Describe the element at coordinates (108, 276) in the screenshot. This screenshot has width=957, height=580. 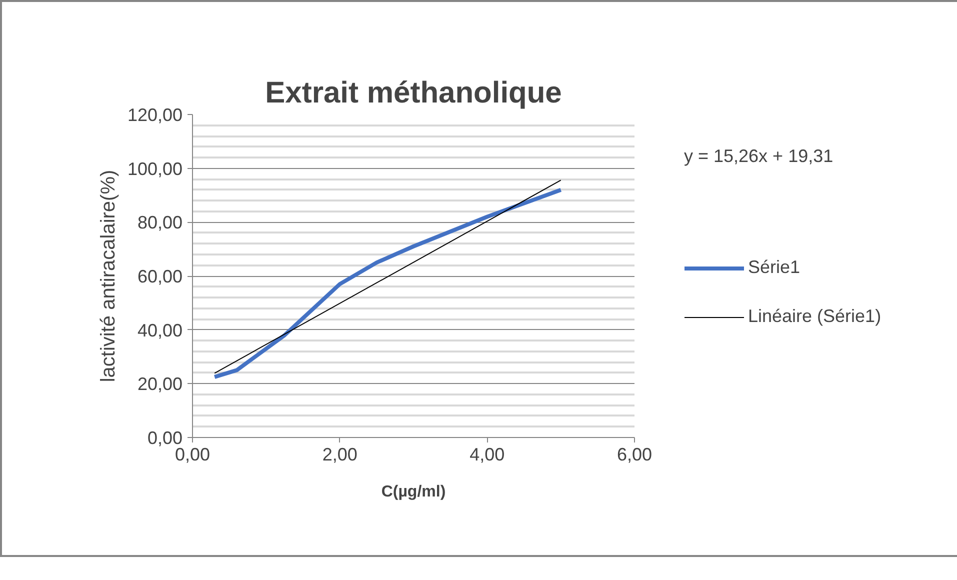
I see `y-axis-title: lactivité antiracalaire(%)` at that location.